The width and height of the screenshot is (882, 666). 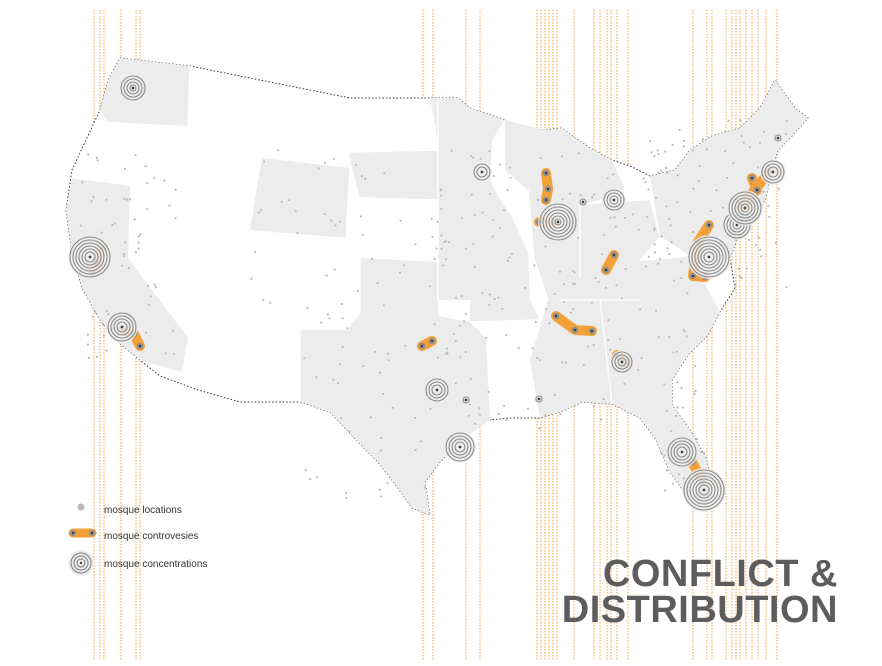 I want to click on controversy-link, so click(x=547, y=186).